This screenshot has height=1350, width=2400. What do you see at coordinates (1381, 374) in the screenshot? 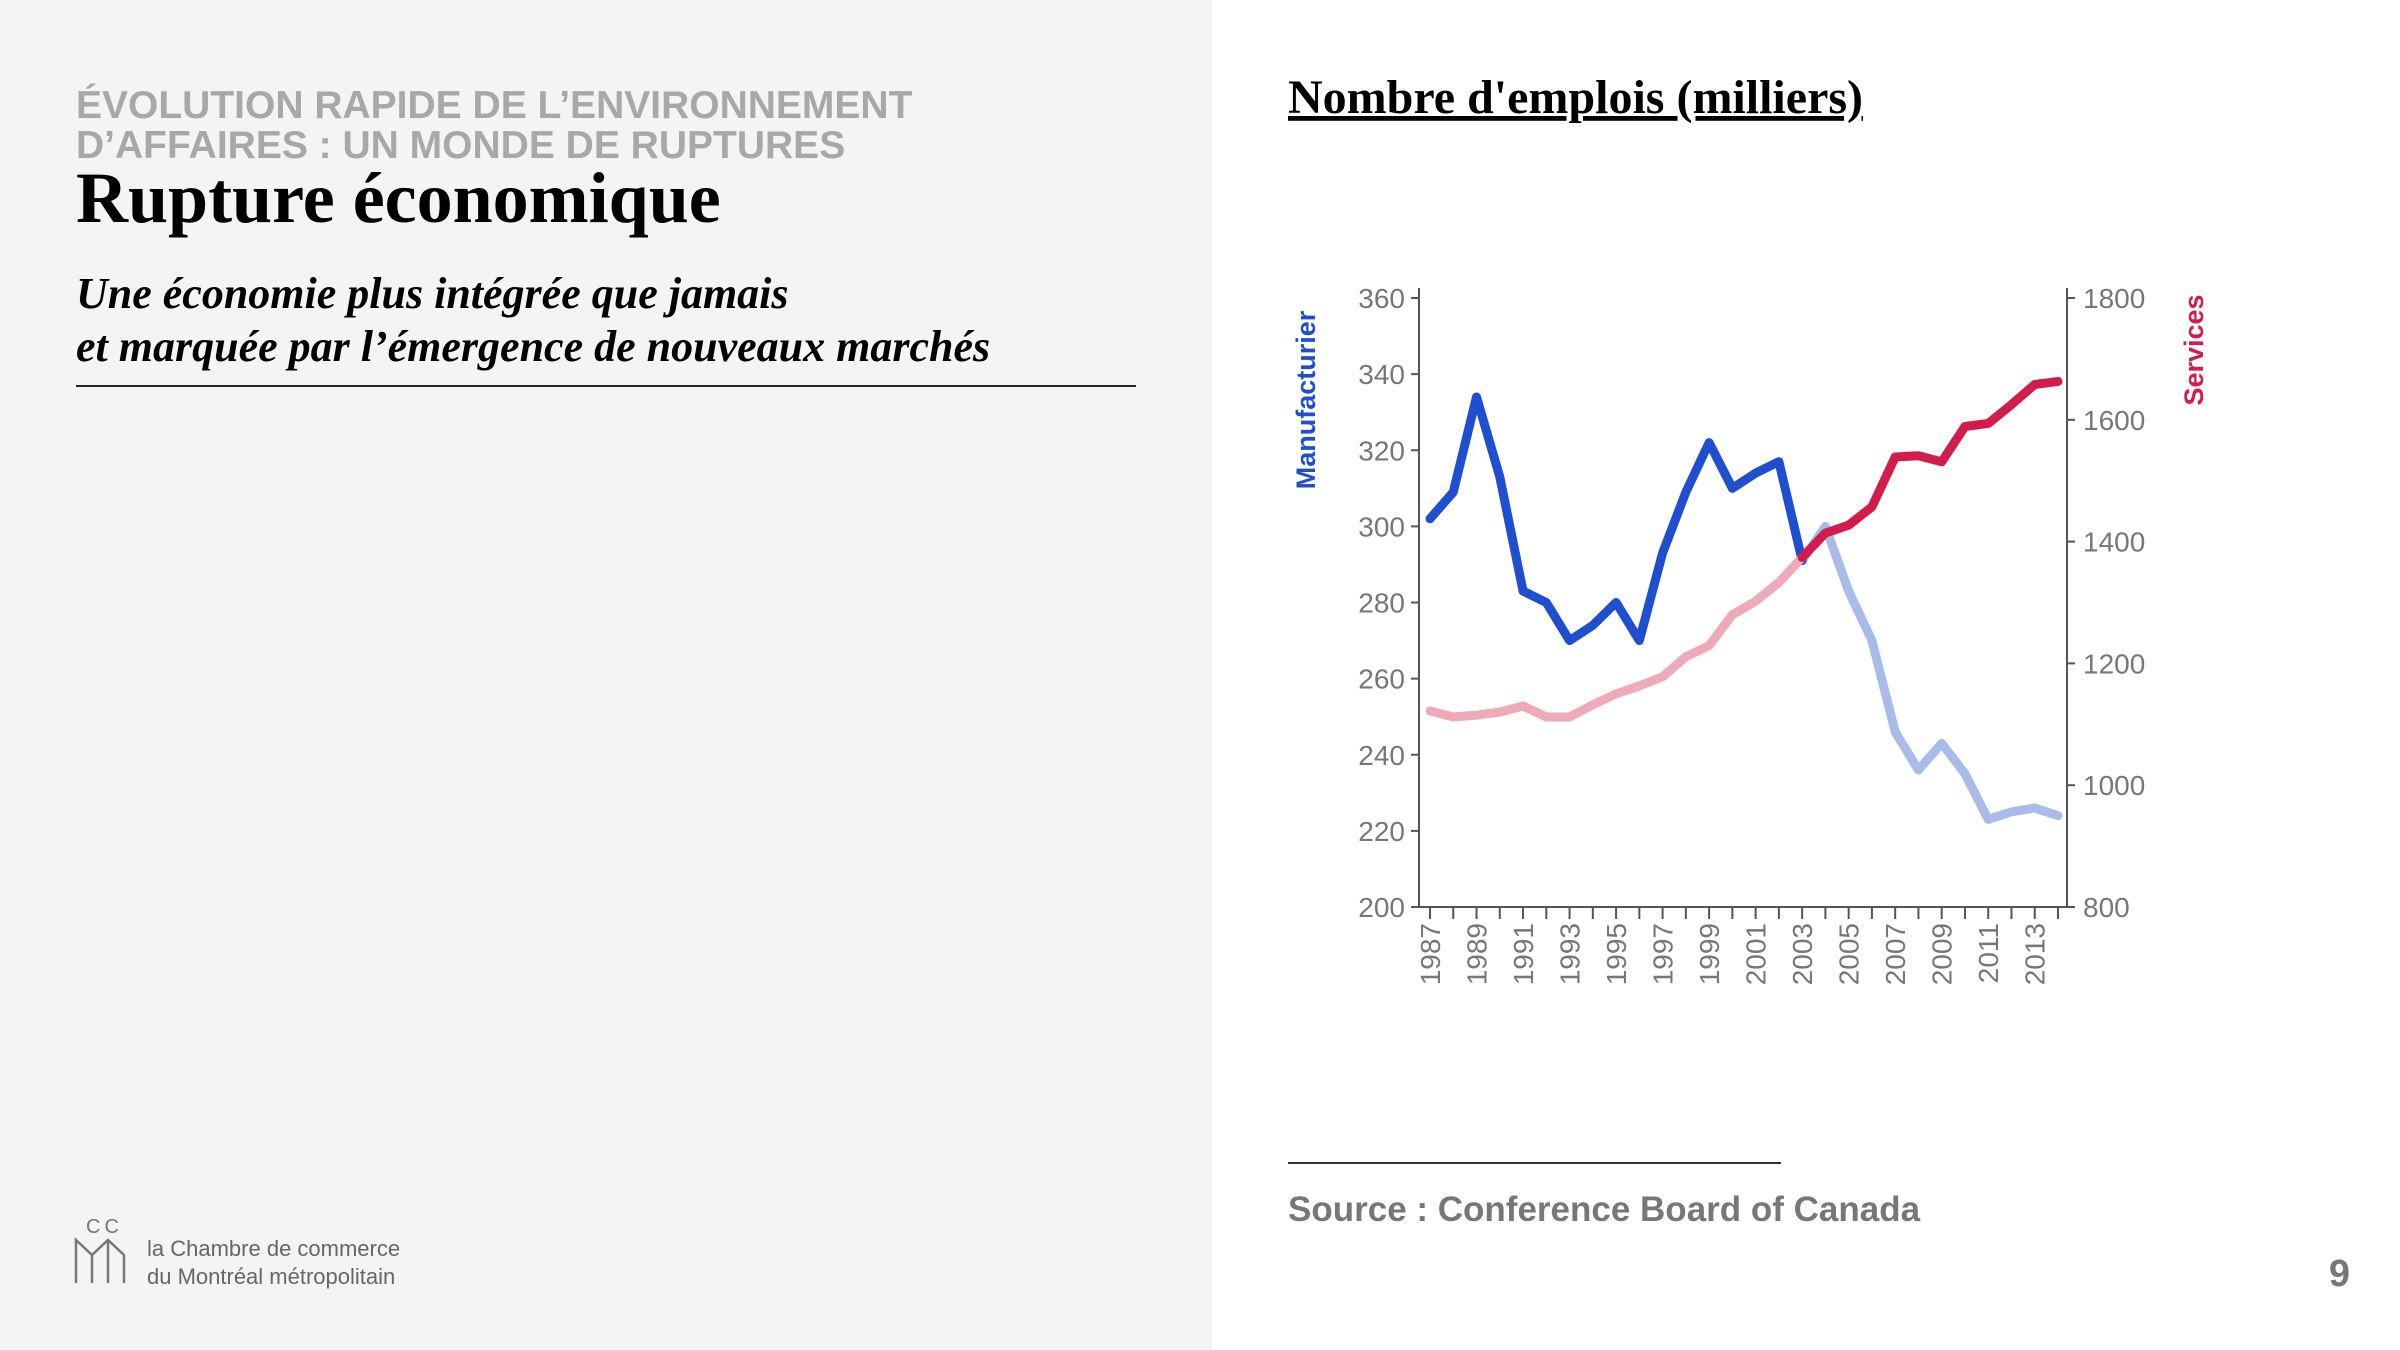
I see `y-tick-label: 340` at bounding box center [1381, 374].